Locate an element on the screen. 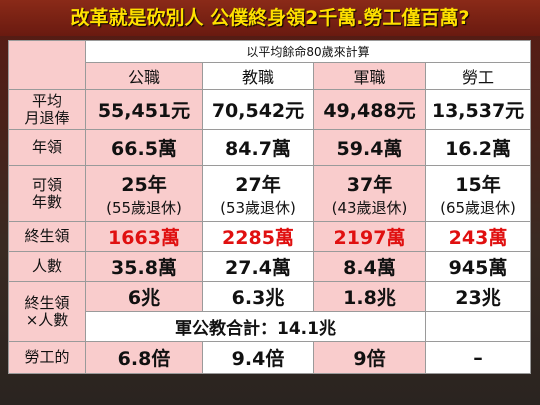 The width and height of the screenshot is (540, 405). cell: 6.8倍 is located at coordinates (144, 357).